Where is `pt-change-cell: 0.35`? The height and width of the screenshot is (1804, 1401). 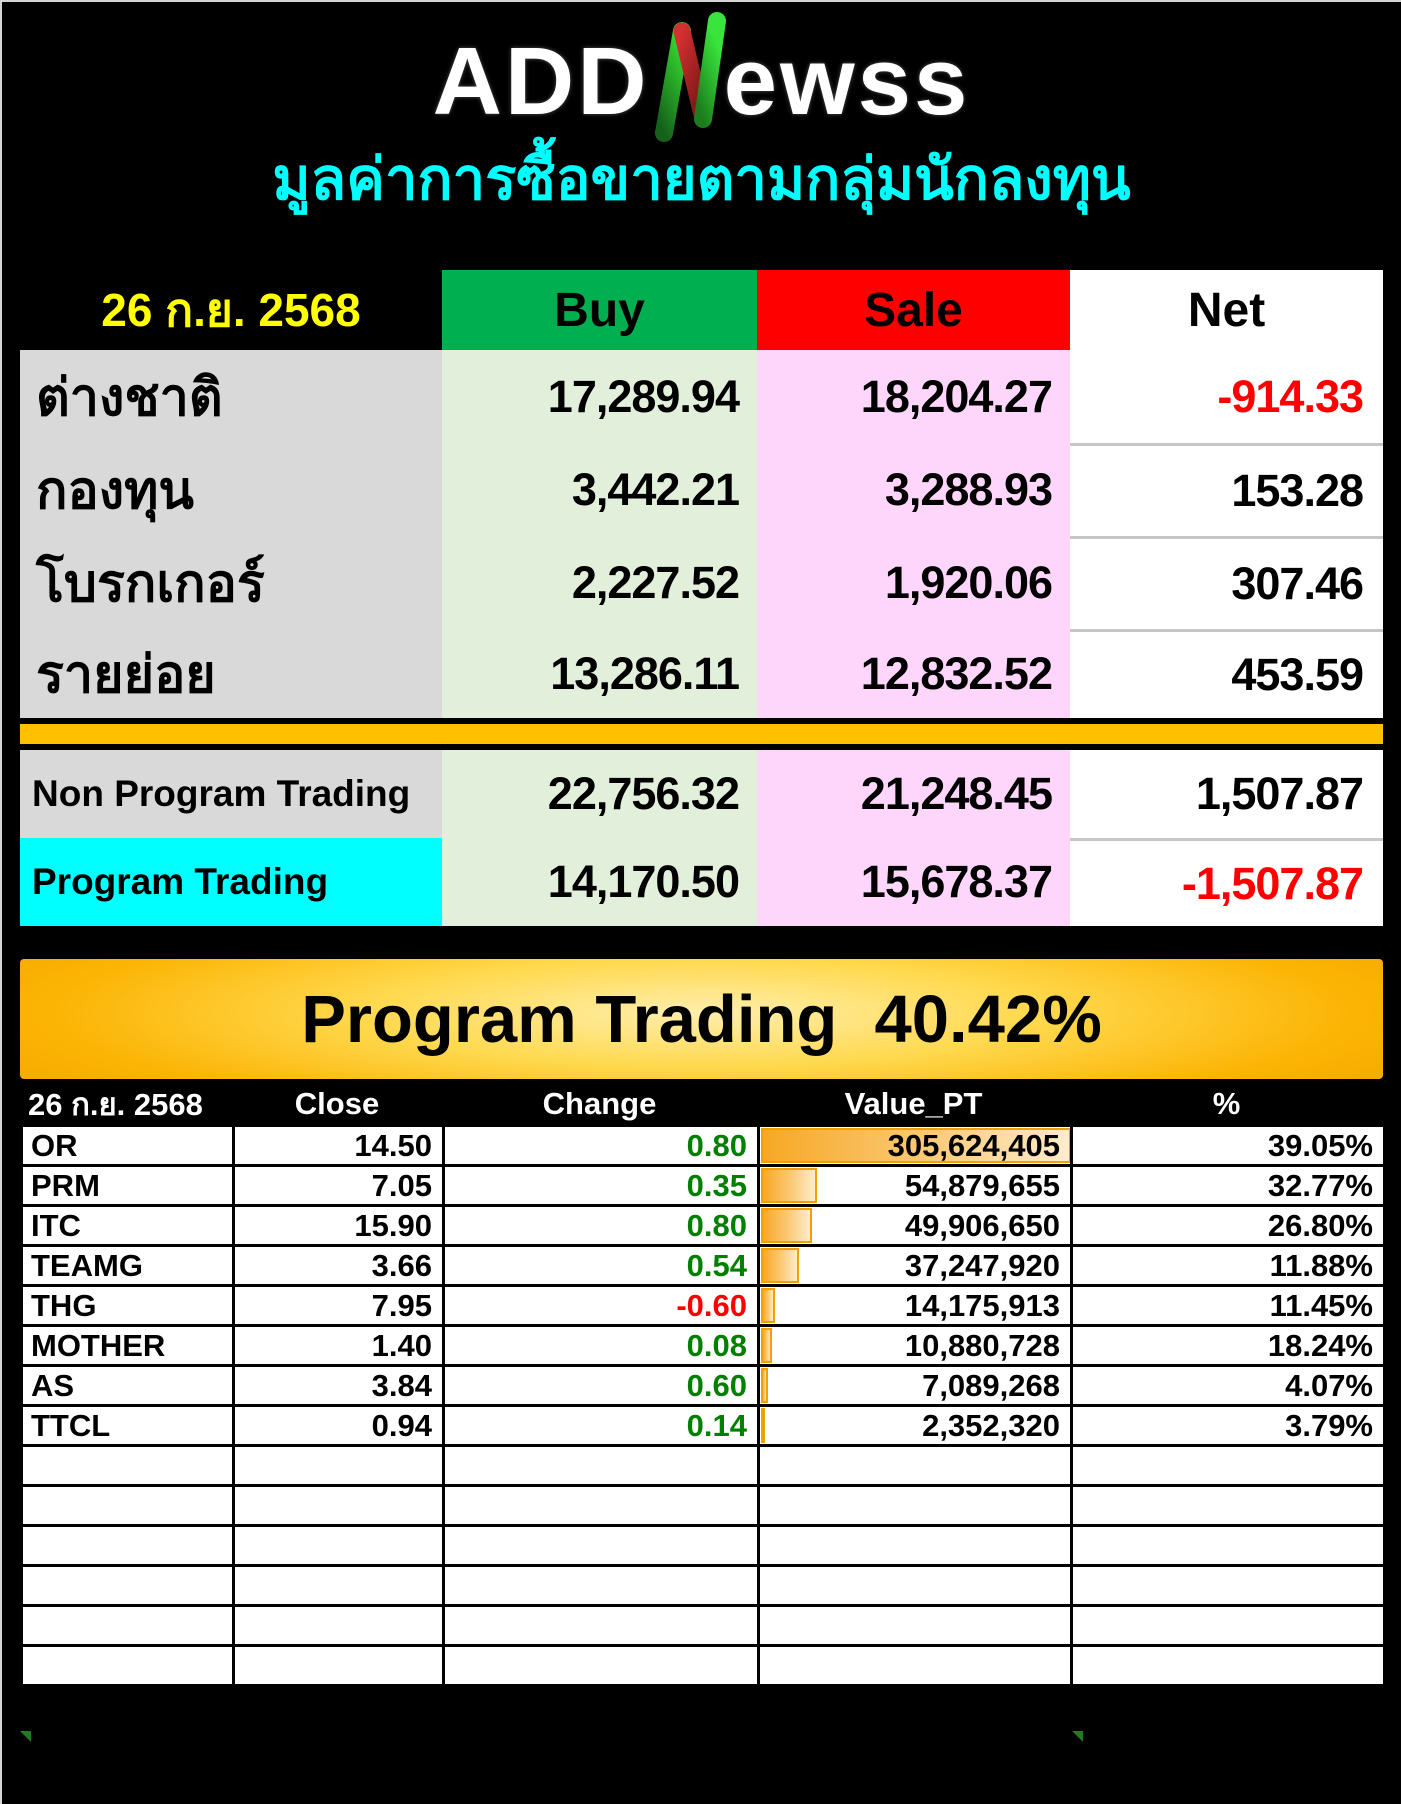
pt-change-cell: 0.35 is located at coordinates (601, 1185).